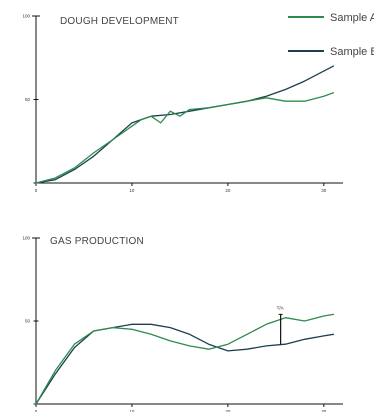 Image resolution: width=374 pixels, height=412 pixels. Describe the element at coordinates (280, 307) in the screenshot. I see `annotation-label: T/A` at that location.